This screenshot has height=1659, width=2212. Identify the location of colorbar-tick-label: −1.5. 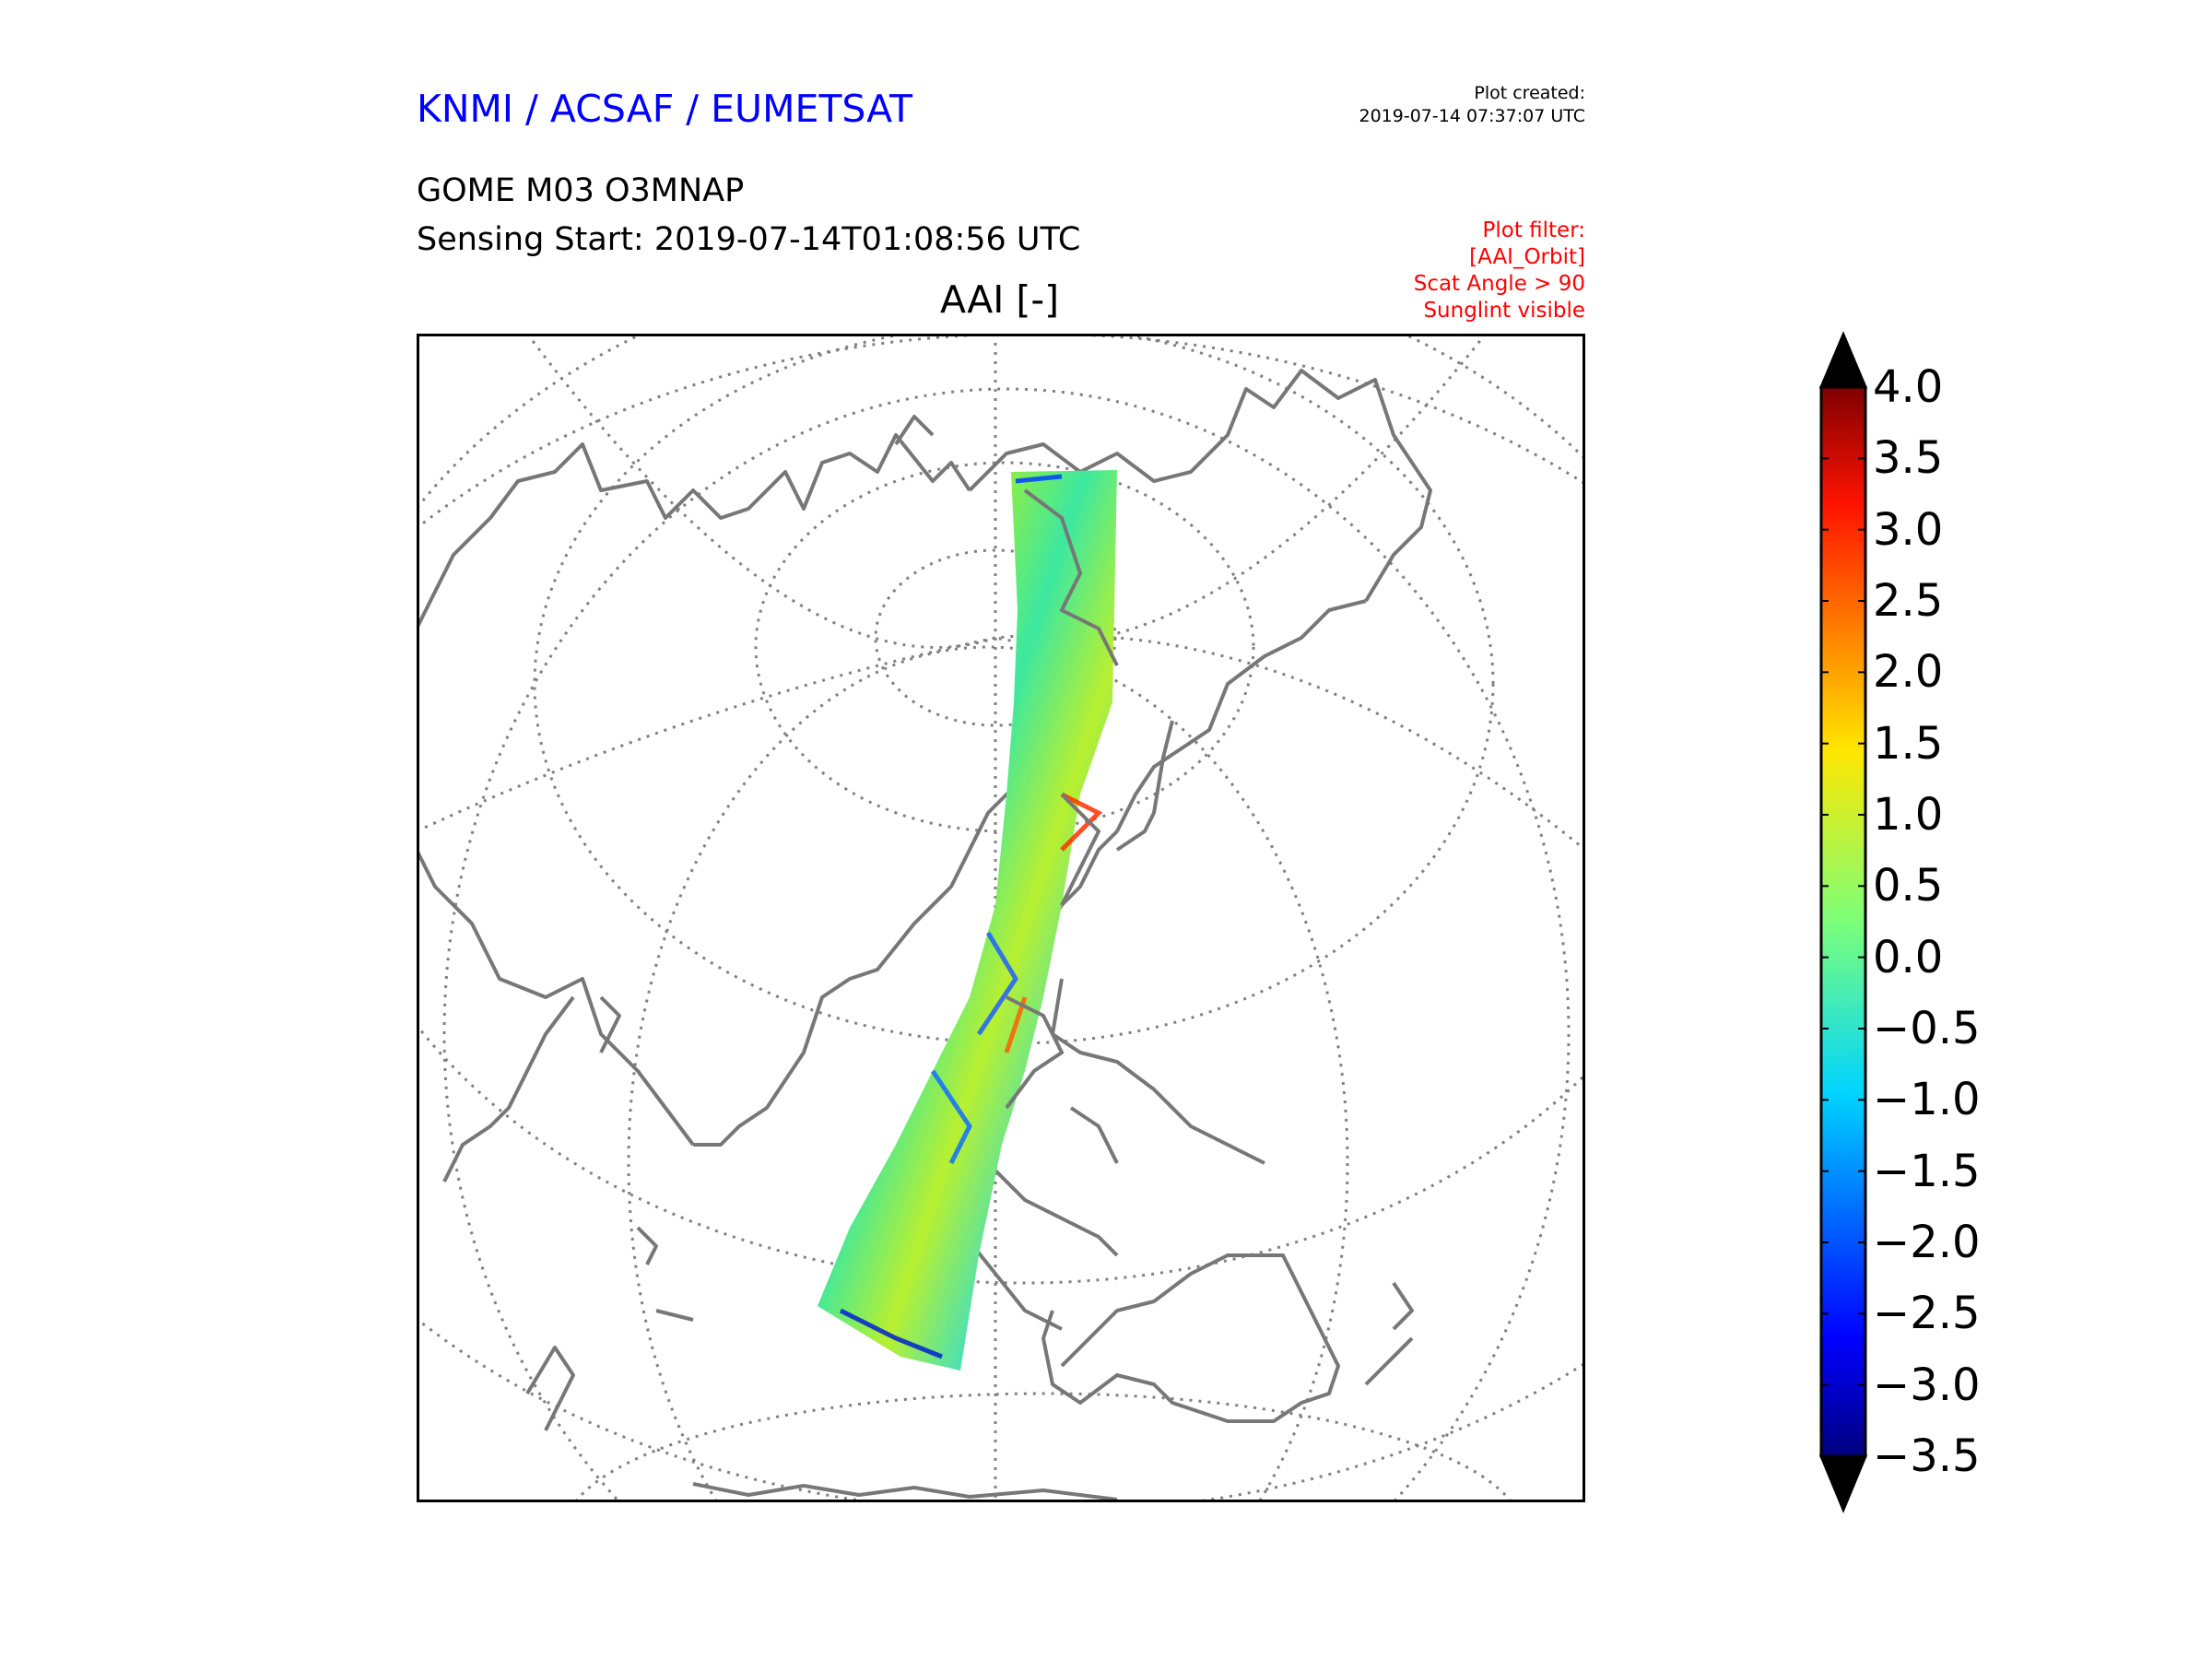
(1927, 1171).